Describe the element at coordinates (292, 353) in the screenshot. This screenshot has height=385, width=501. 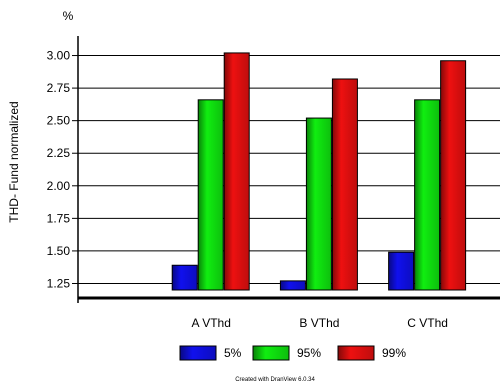
I see `legend: 5% 95% 99%` at that location.